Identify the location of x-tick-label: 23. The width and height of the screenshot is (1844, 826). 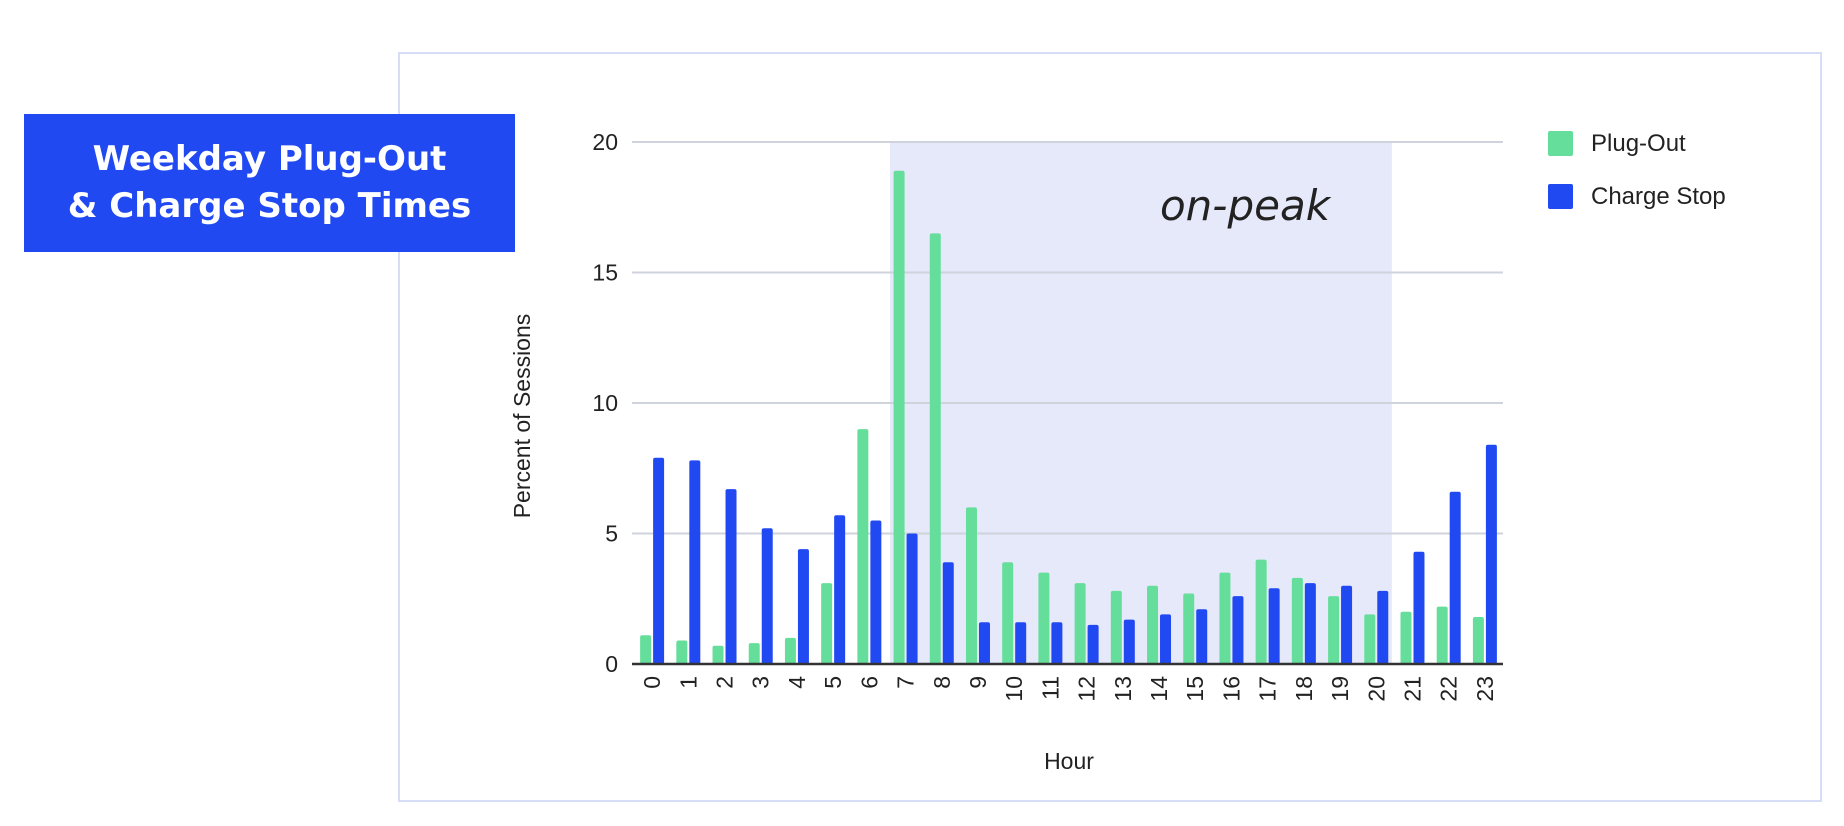
(1485, 689).